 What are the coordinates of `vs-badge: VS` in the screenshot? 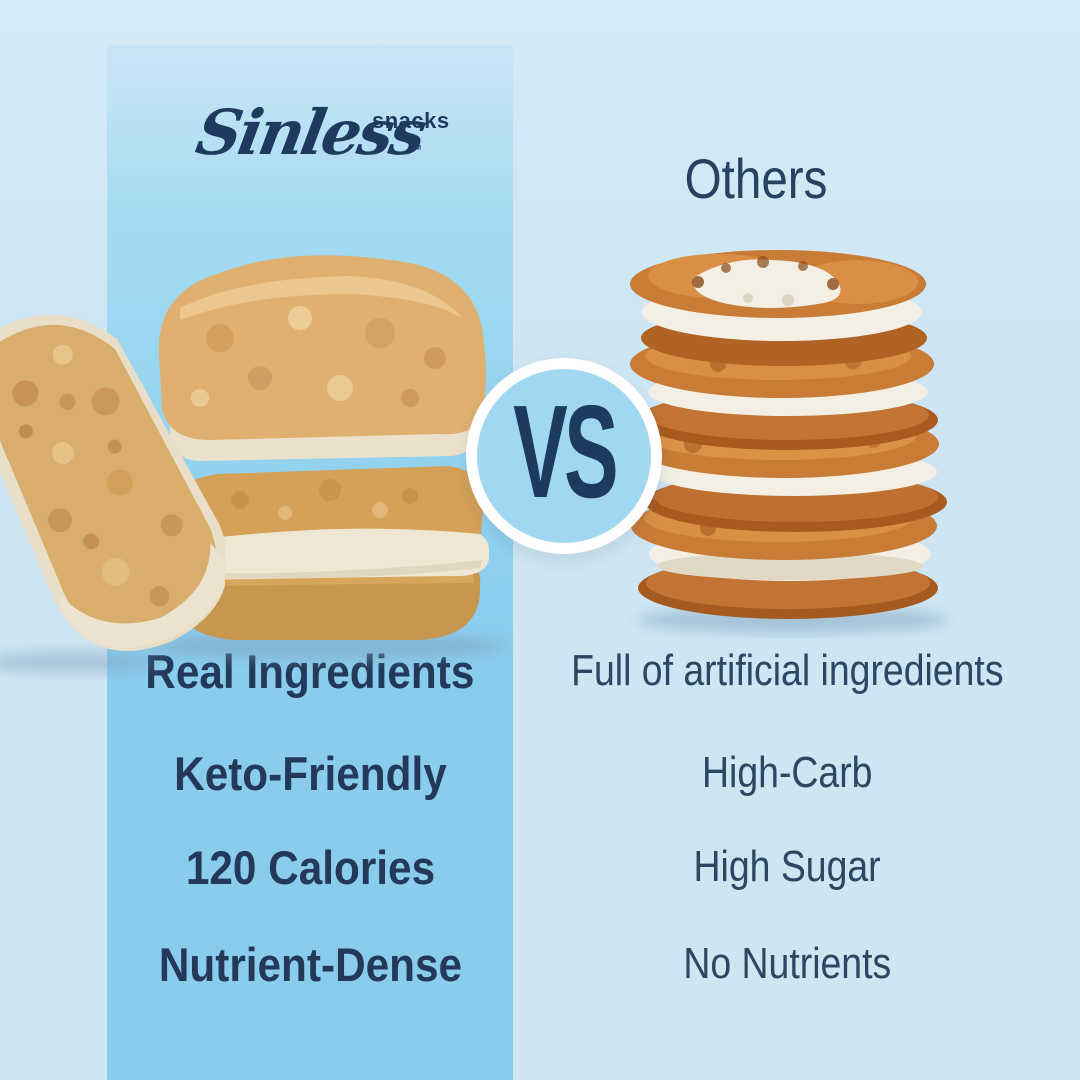 It's located at (564, 456).